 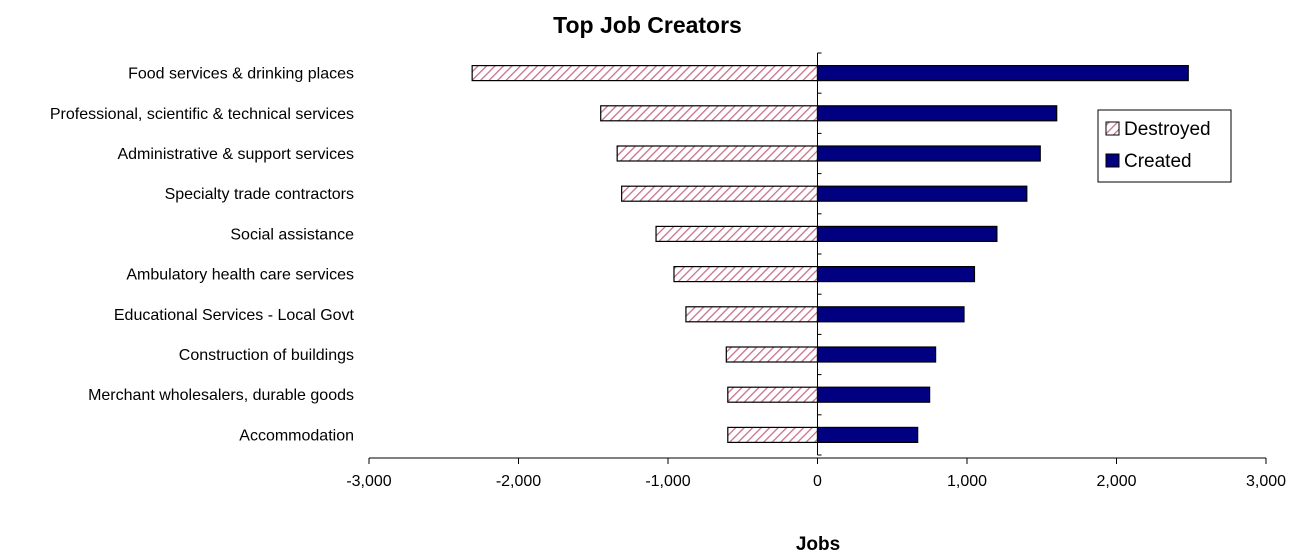 What do you see at coordinates (296, 435) in the screenshot?
I see `category-label: Accommodation` at bounding box center [296, 435].